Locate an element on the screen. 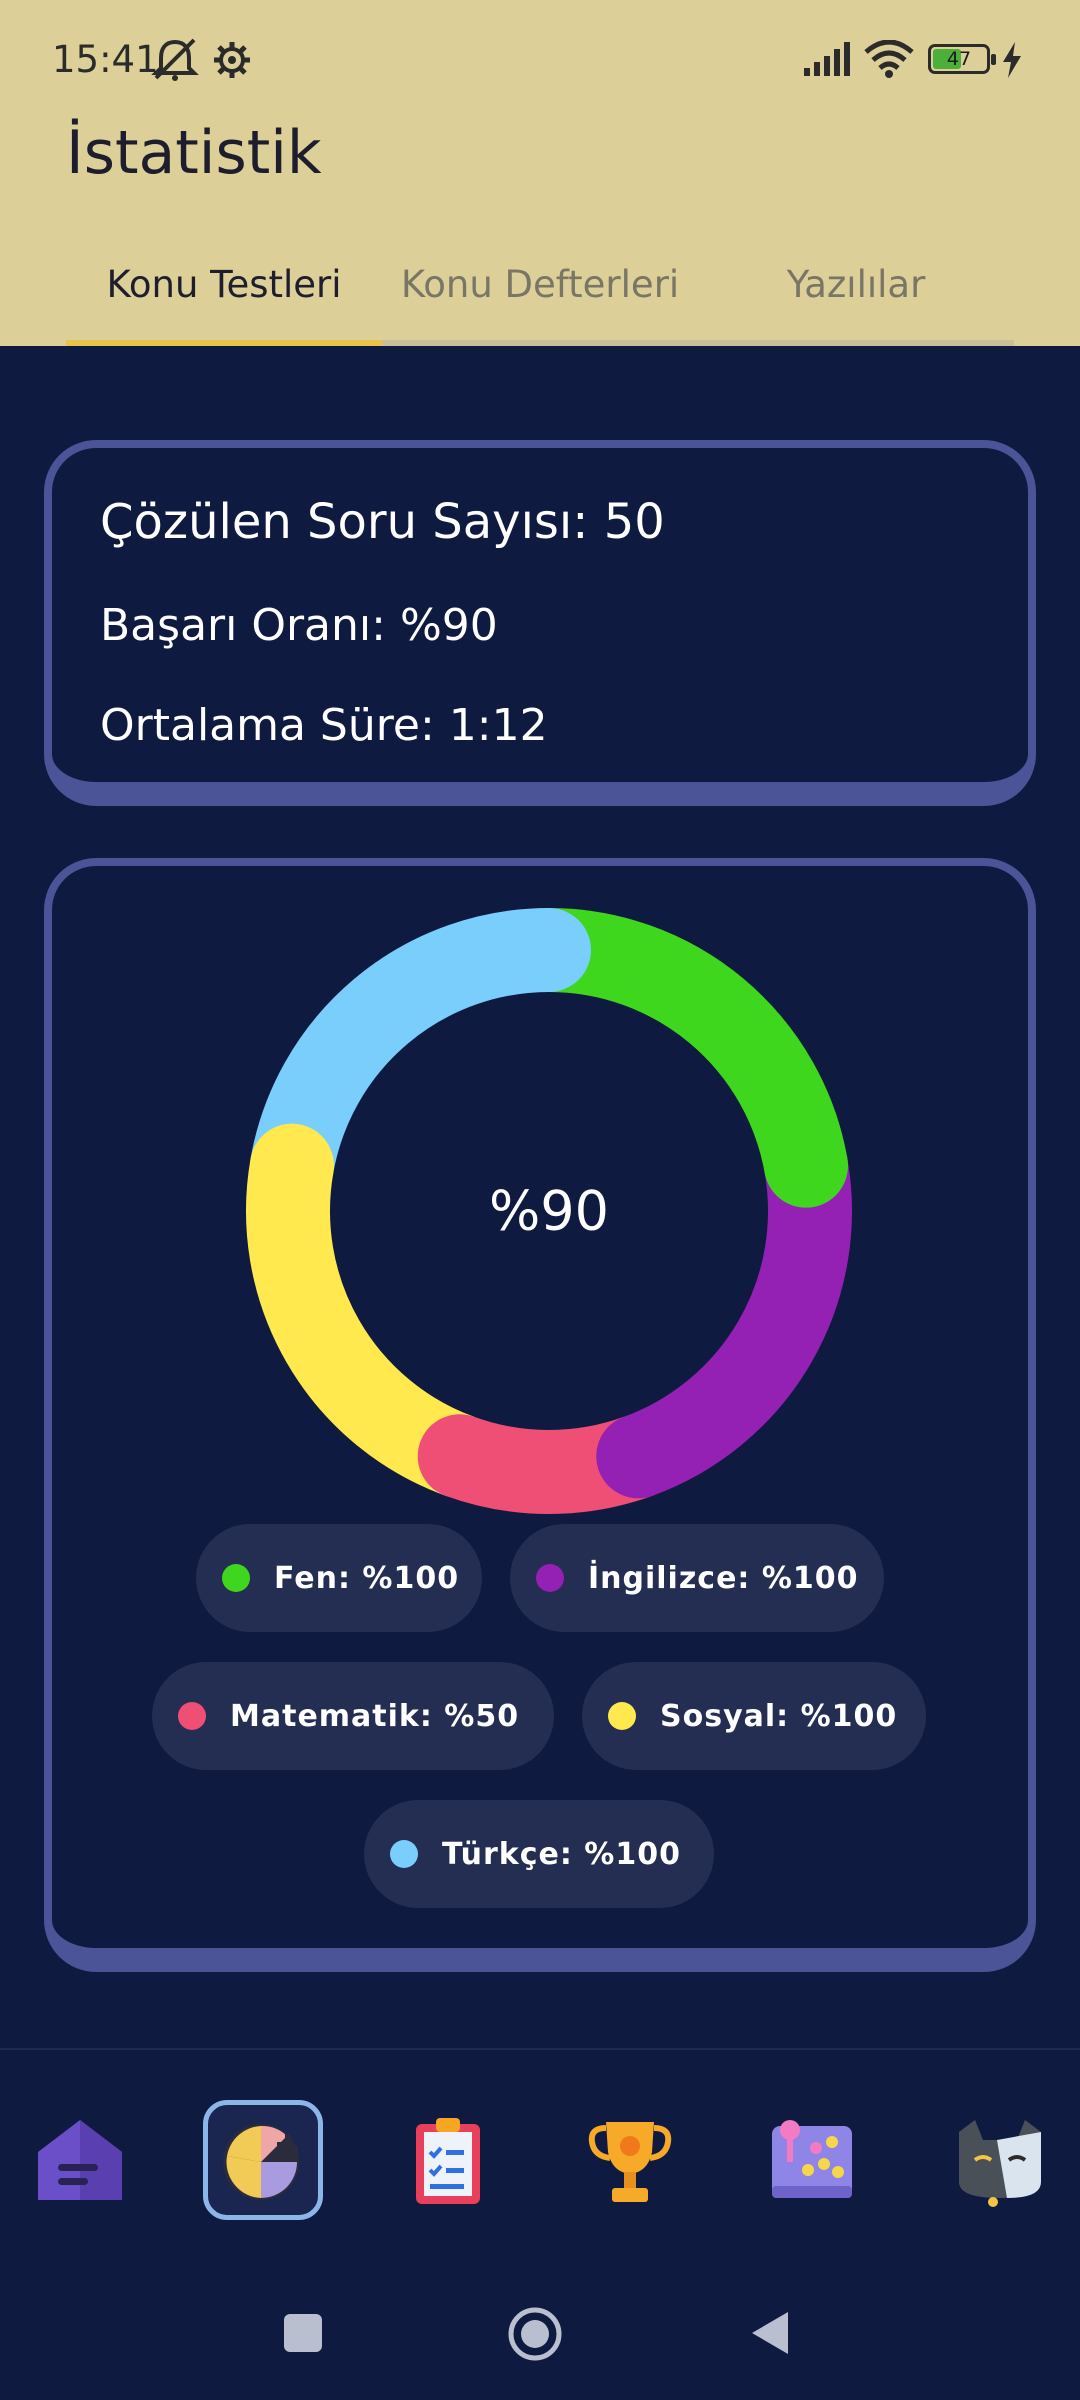 Image resolution: width=1080 pixels, height=2400 pixels. system-navigation-bar is located at coordinates (540, 2325).